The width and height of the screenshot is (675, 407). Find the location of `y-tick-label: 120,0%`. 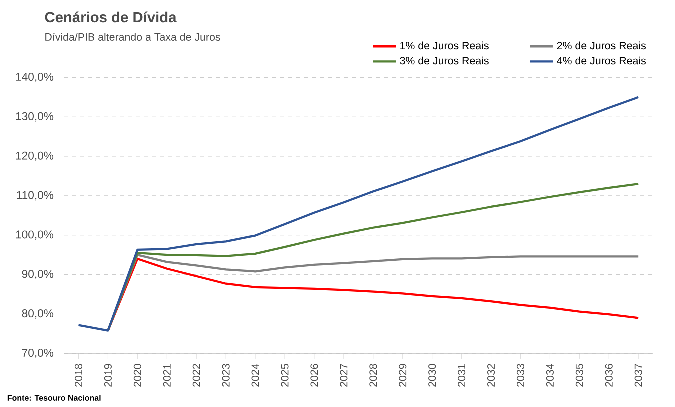

y-tick-label: 120,0% is located at coordinates (35, 157).